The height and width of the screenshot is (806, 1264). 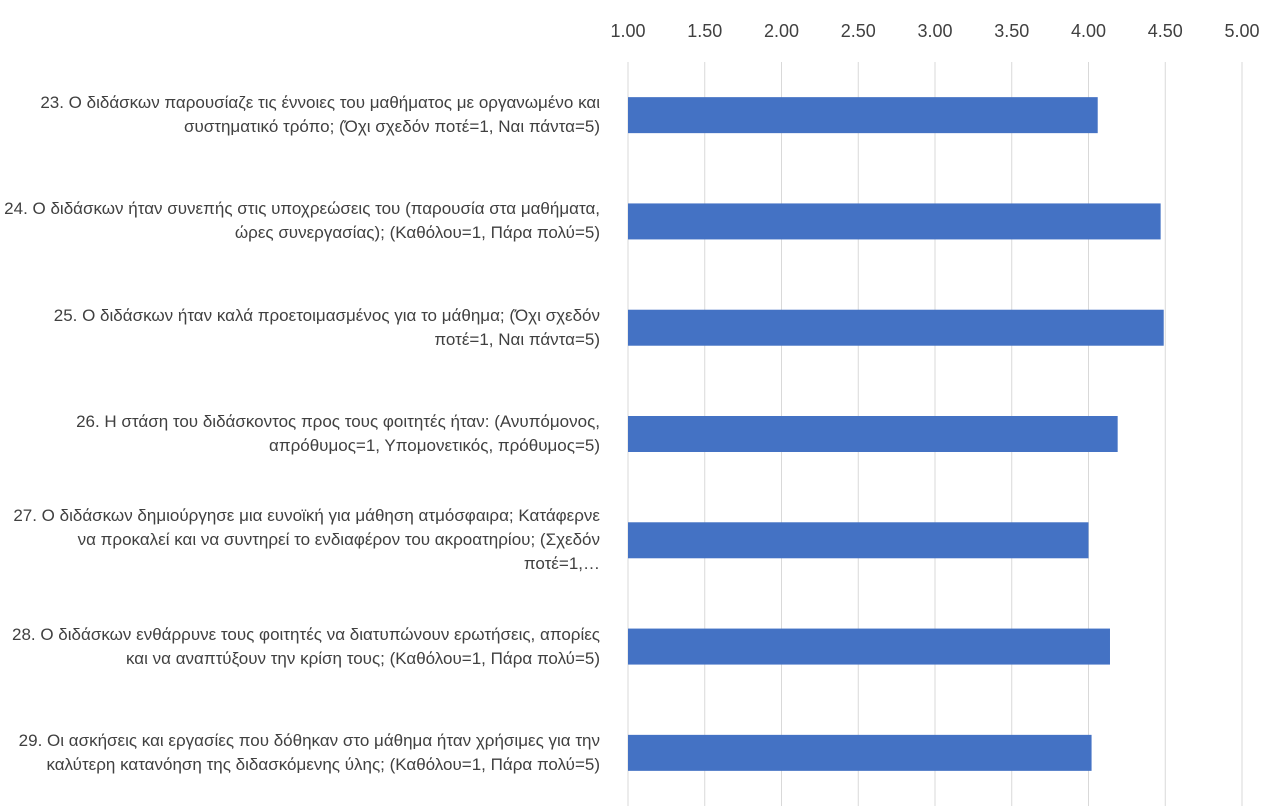 What do you see at coordinates (1241, 31) in the screenshot?
I see `x-tick-label: 5.00` at bounding box center [1241, 31].